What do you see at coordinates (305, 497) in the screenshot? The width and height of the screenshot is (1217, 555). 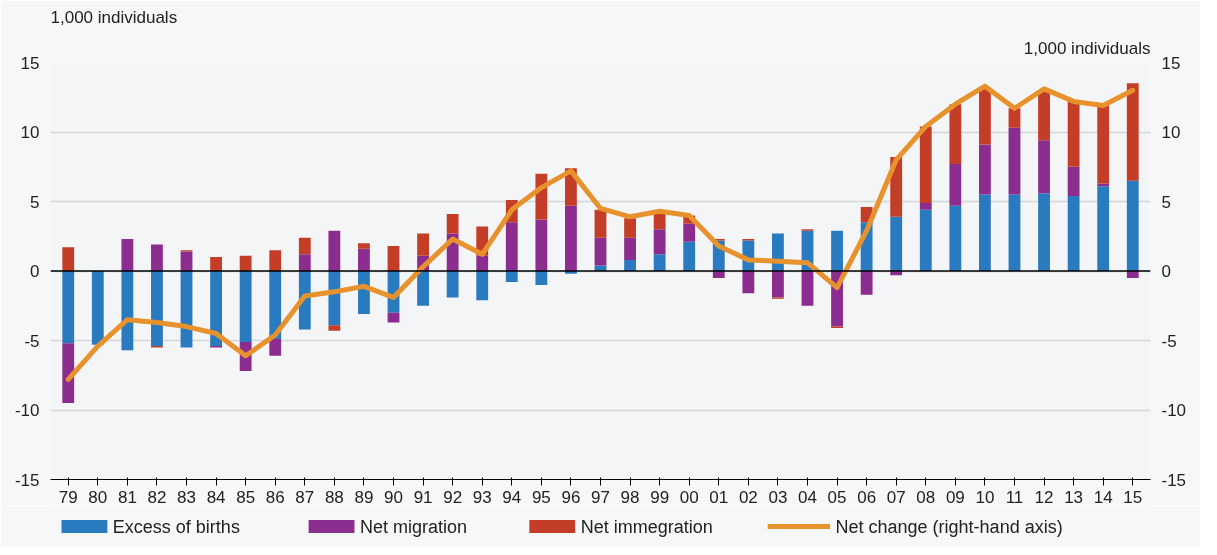 I see `x-tick-label: 87` at bounding box center [305, 497].